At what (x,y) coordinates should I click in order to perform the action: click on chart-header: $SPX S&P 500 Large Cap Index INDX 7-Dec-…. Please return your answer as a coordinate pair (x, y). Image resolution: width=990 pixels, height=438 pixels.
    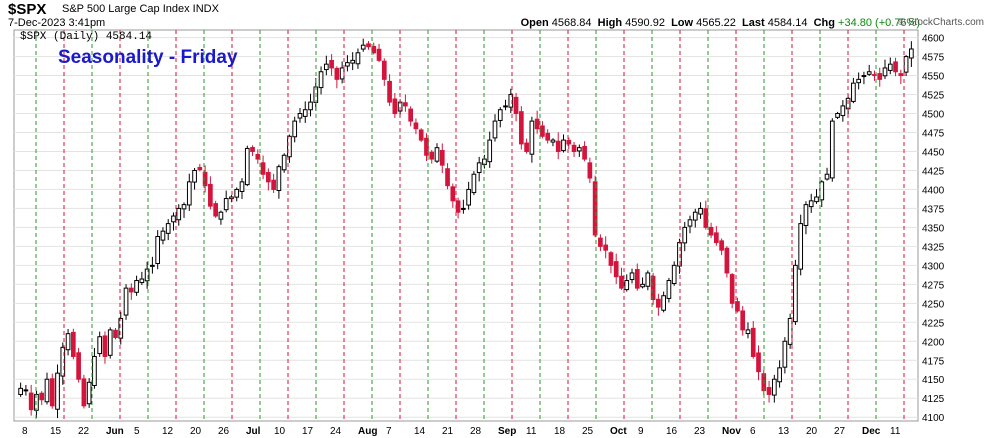
    Looking at the image, I should click on (495, 15).